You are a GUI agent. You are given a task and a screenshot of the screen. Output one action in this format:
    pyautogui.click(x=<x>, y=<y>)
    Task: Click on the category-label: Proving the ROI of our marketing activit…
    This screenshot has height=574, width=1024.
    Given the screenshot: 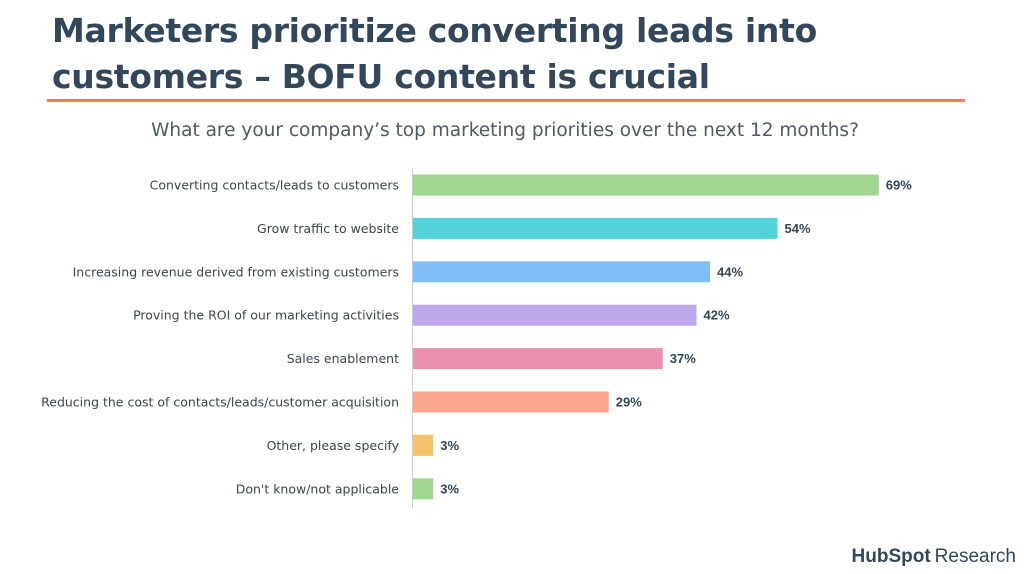 What is the action you would take?
    pyautogui.click(x=266, y=315)
    